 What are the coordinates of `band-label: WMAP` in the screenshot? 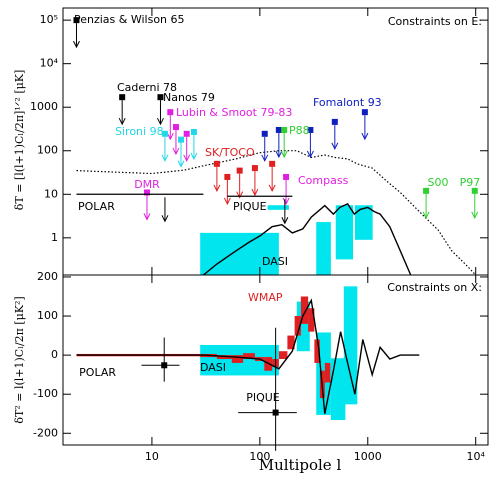 It's located at (265, 297).